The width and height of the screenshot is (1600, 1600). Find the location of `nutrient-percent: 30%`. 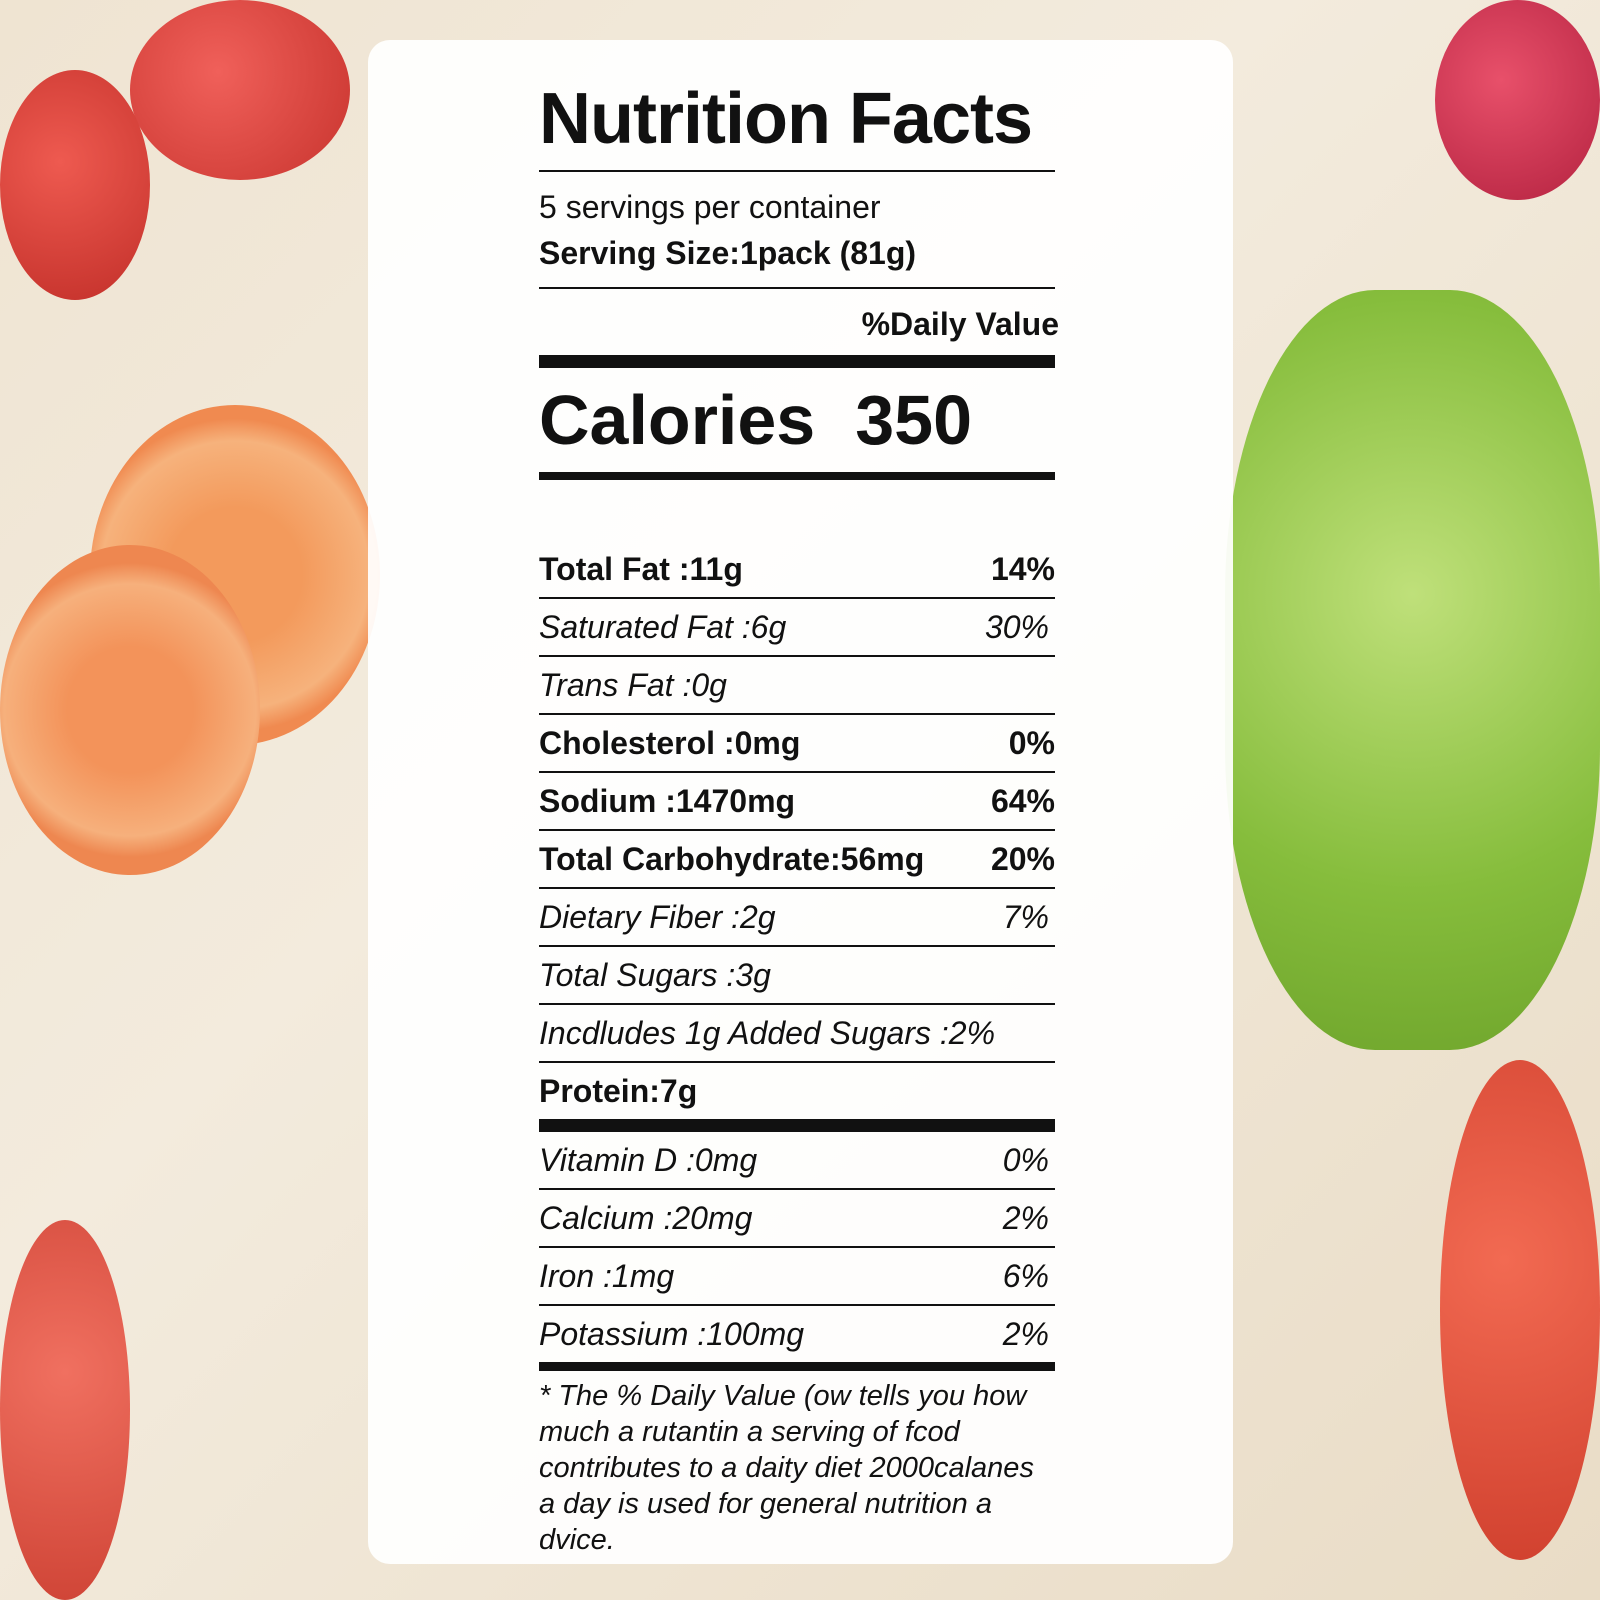

nutrient-percent: 30% is located at coordinates (1016, 626).